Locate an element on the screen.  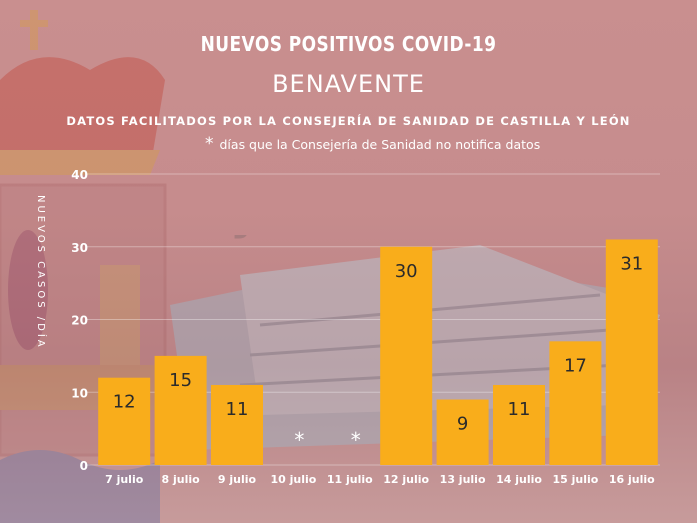
bar-value-label: 30 is located at coordinates (406, 271).